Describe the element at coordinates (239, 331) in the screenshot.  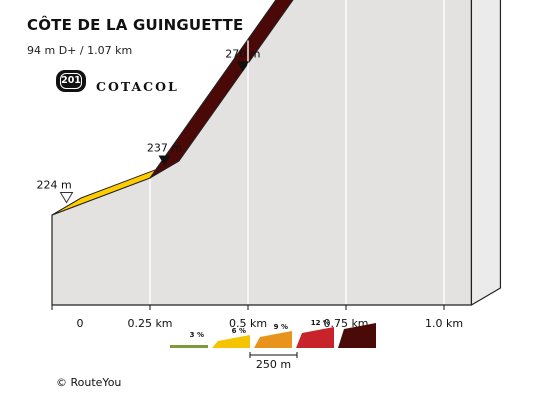
I see `legend-label-1: 6 %` at that location.